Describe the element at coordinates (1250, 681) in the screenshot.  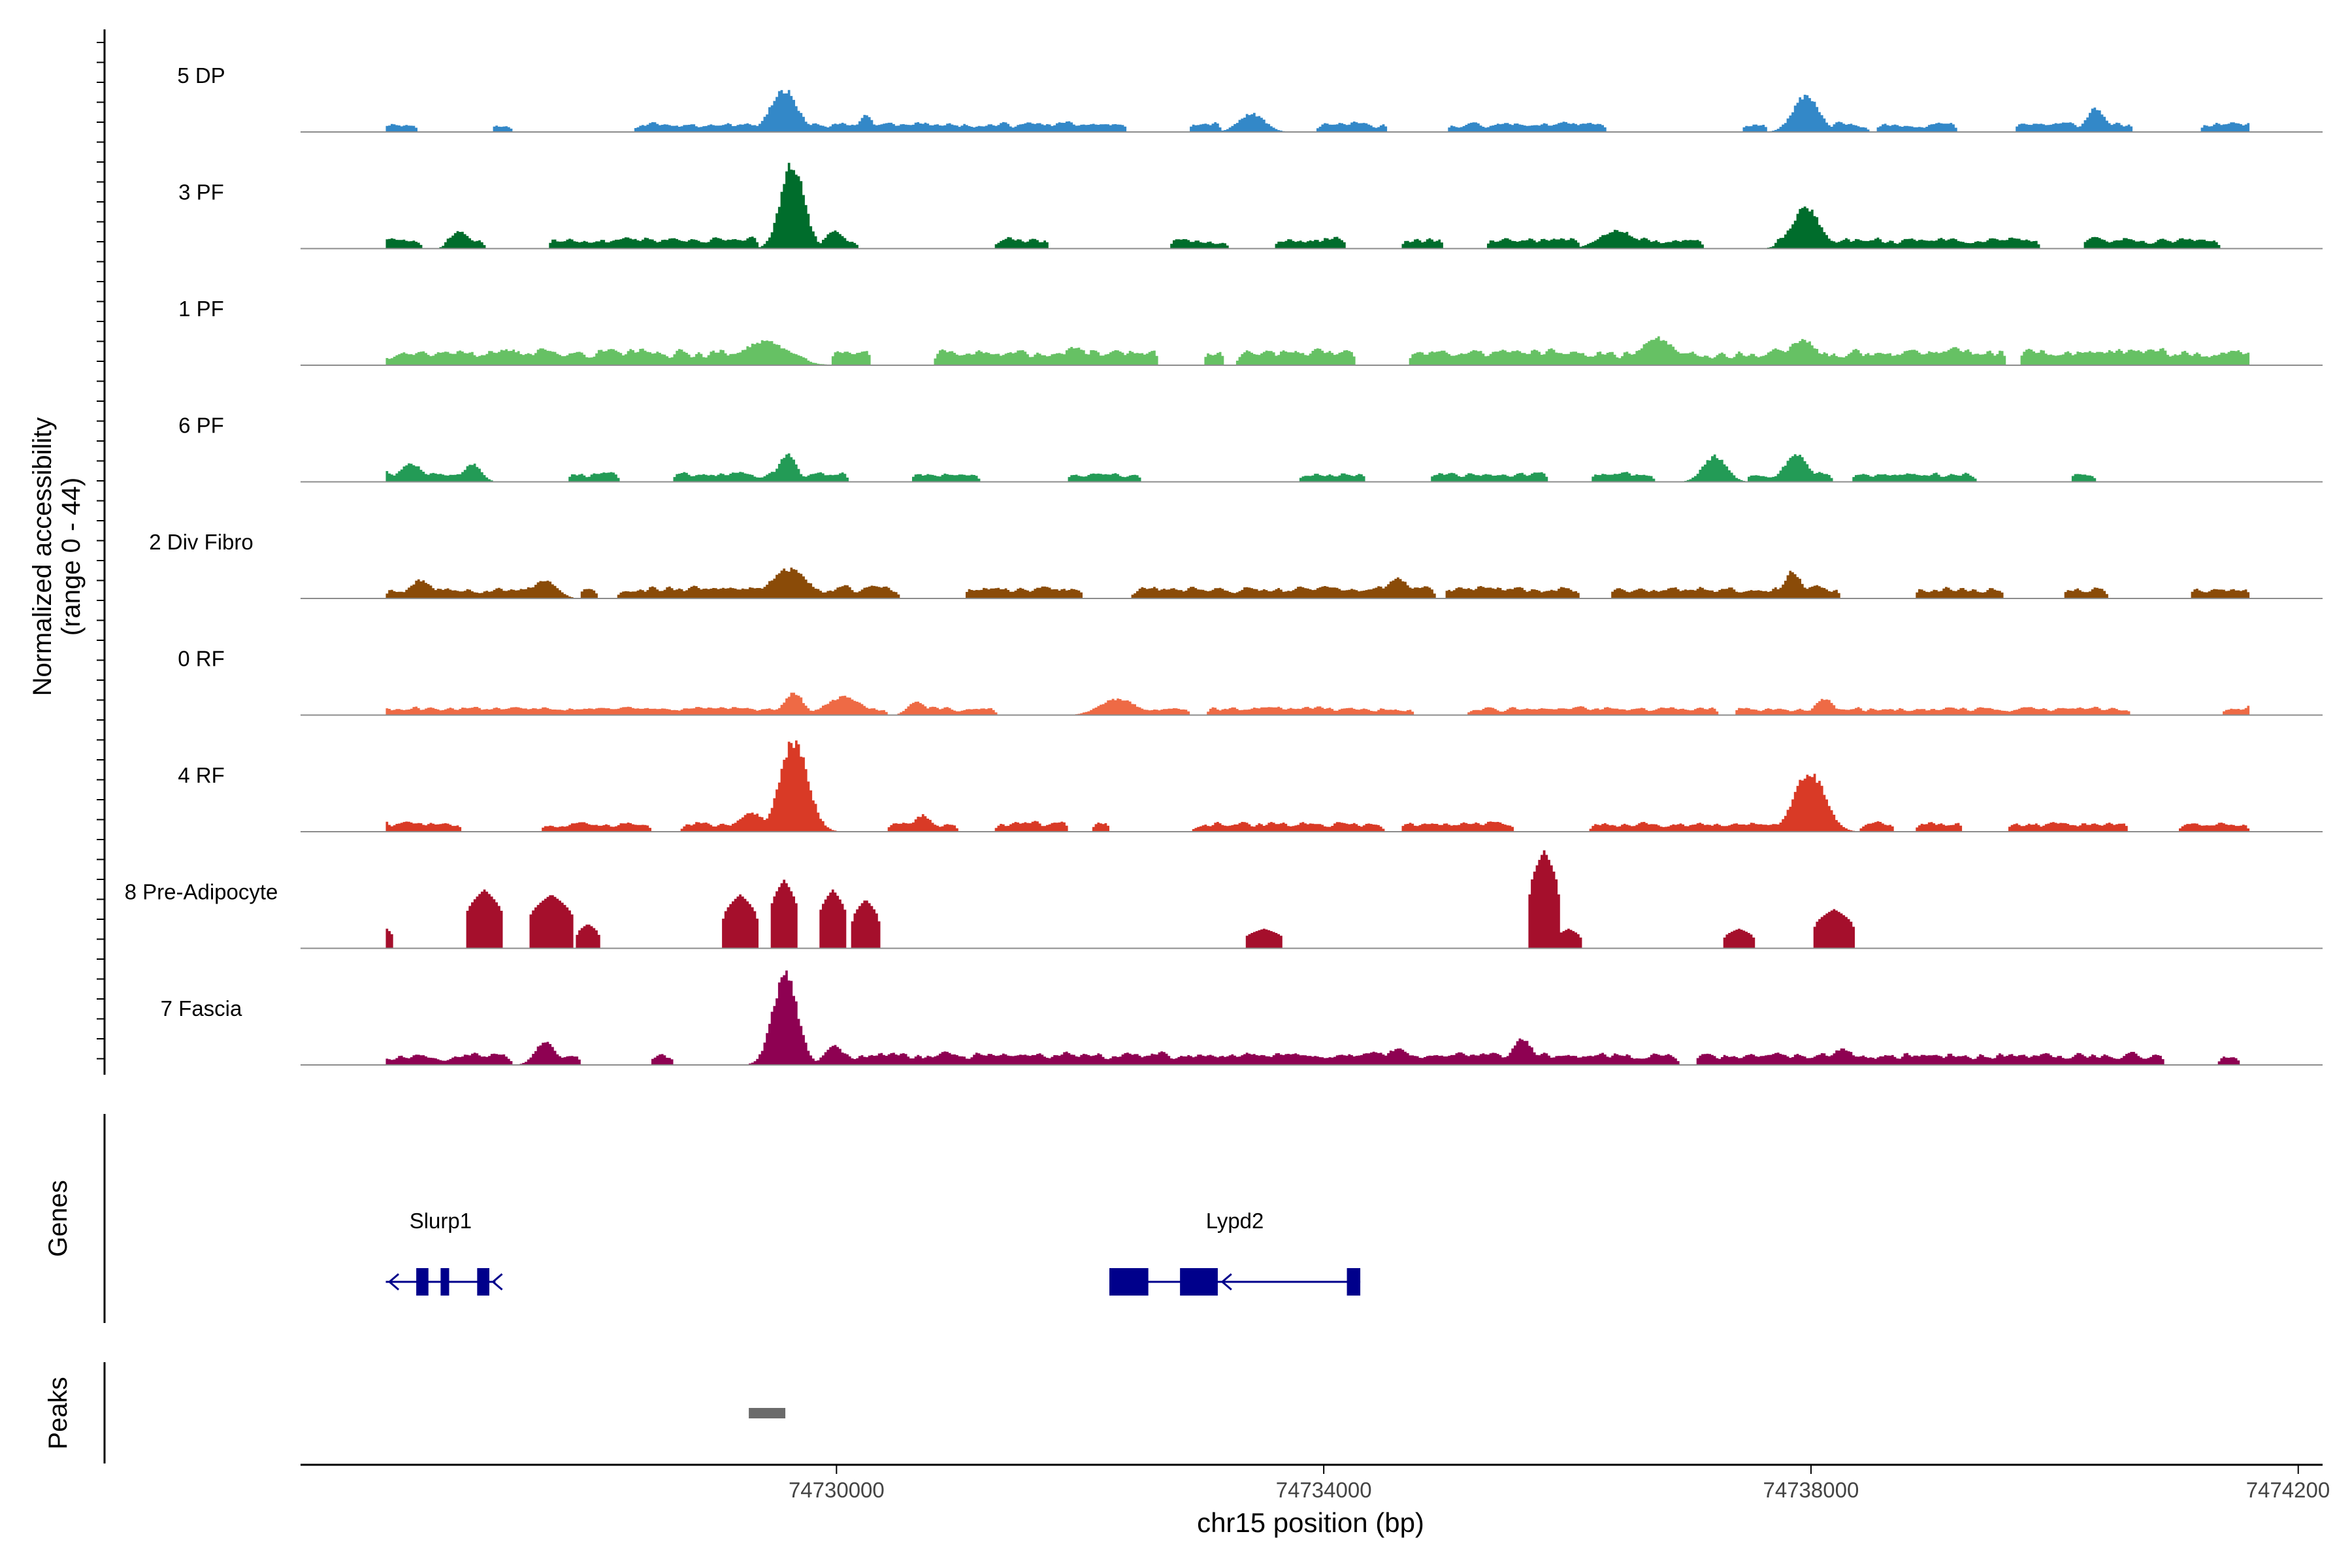
I see `track-0-rf: 0 RF` at that location.